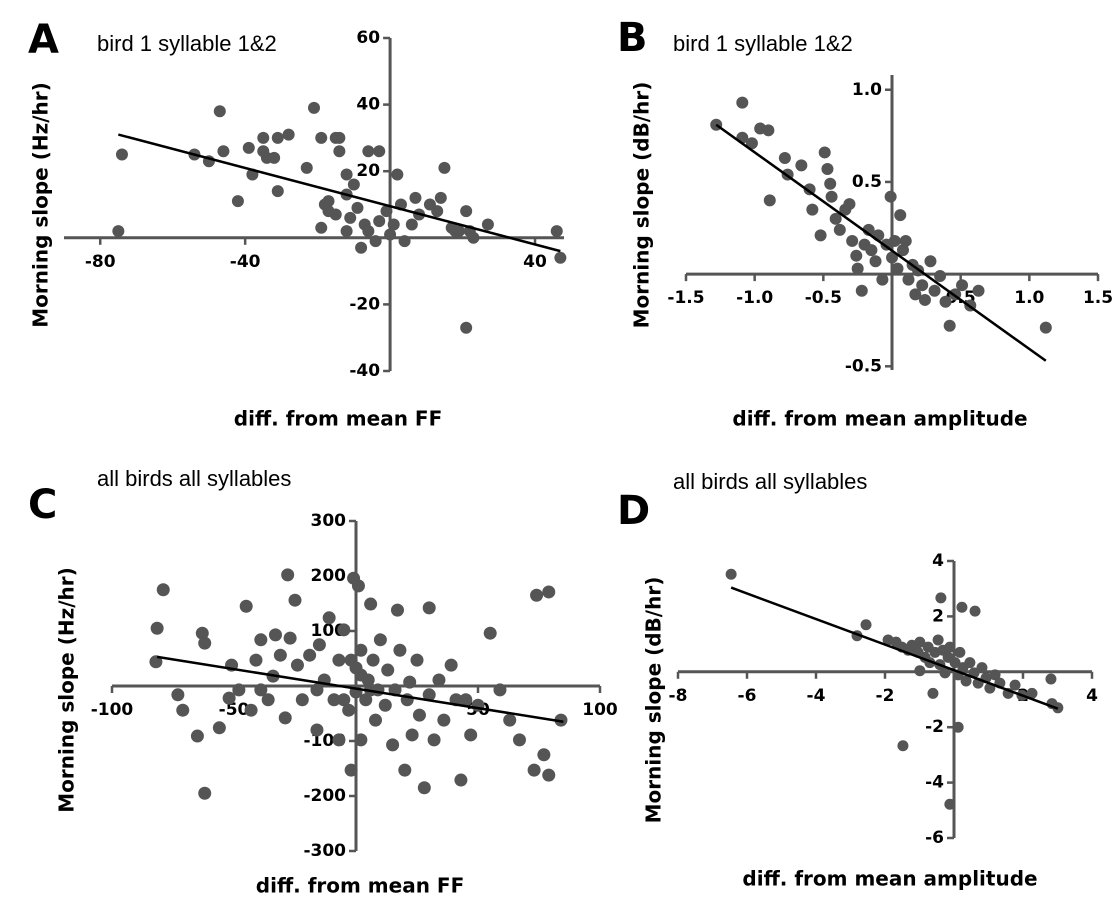  Describe the element at coordinates (889, 879) in the screenshot. I see `x-axis-label: diff. from mean amplitude` at that location.